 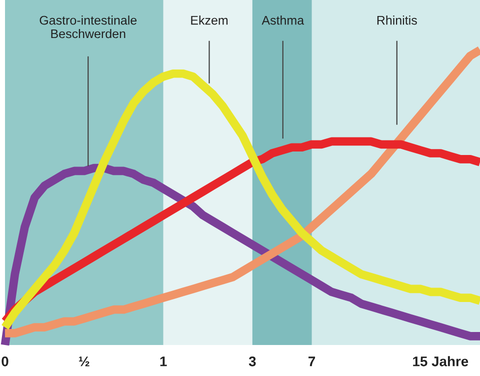 What do you see at coordinates (252, 361) in the screenshot?
I see `x-tick-label: 3` at bounding box center [252, 361].